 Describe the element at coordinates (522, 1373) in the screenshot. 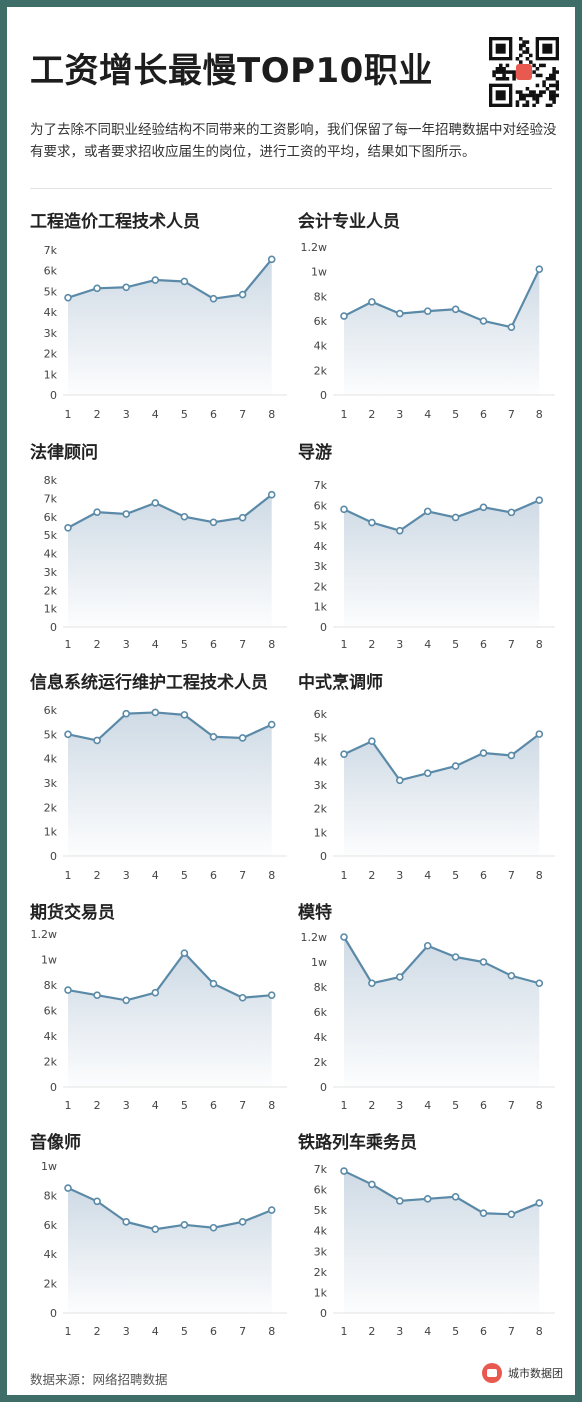

I see `brand-badge: 城市数据团` at that location.